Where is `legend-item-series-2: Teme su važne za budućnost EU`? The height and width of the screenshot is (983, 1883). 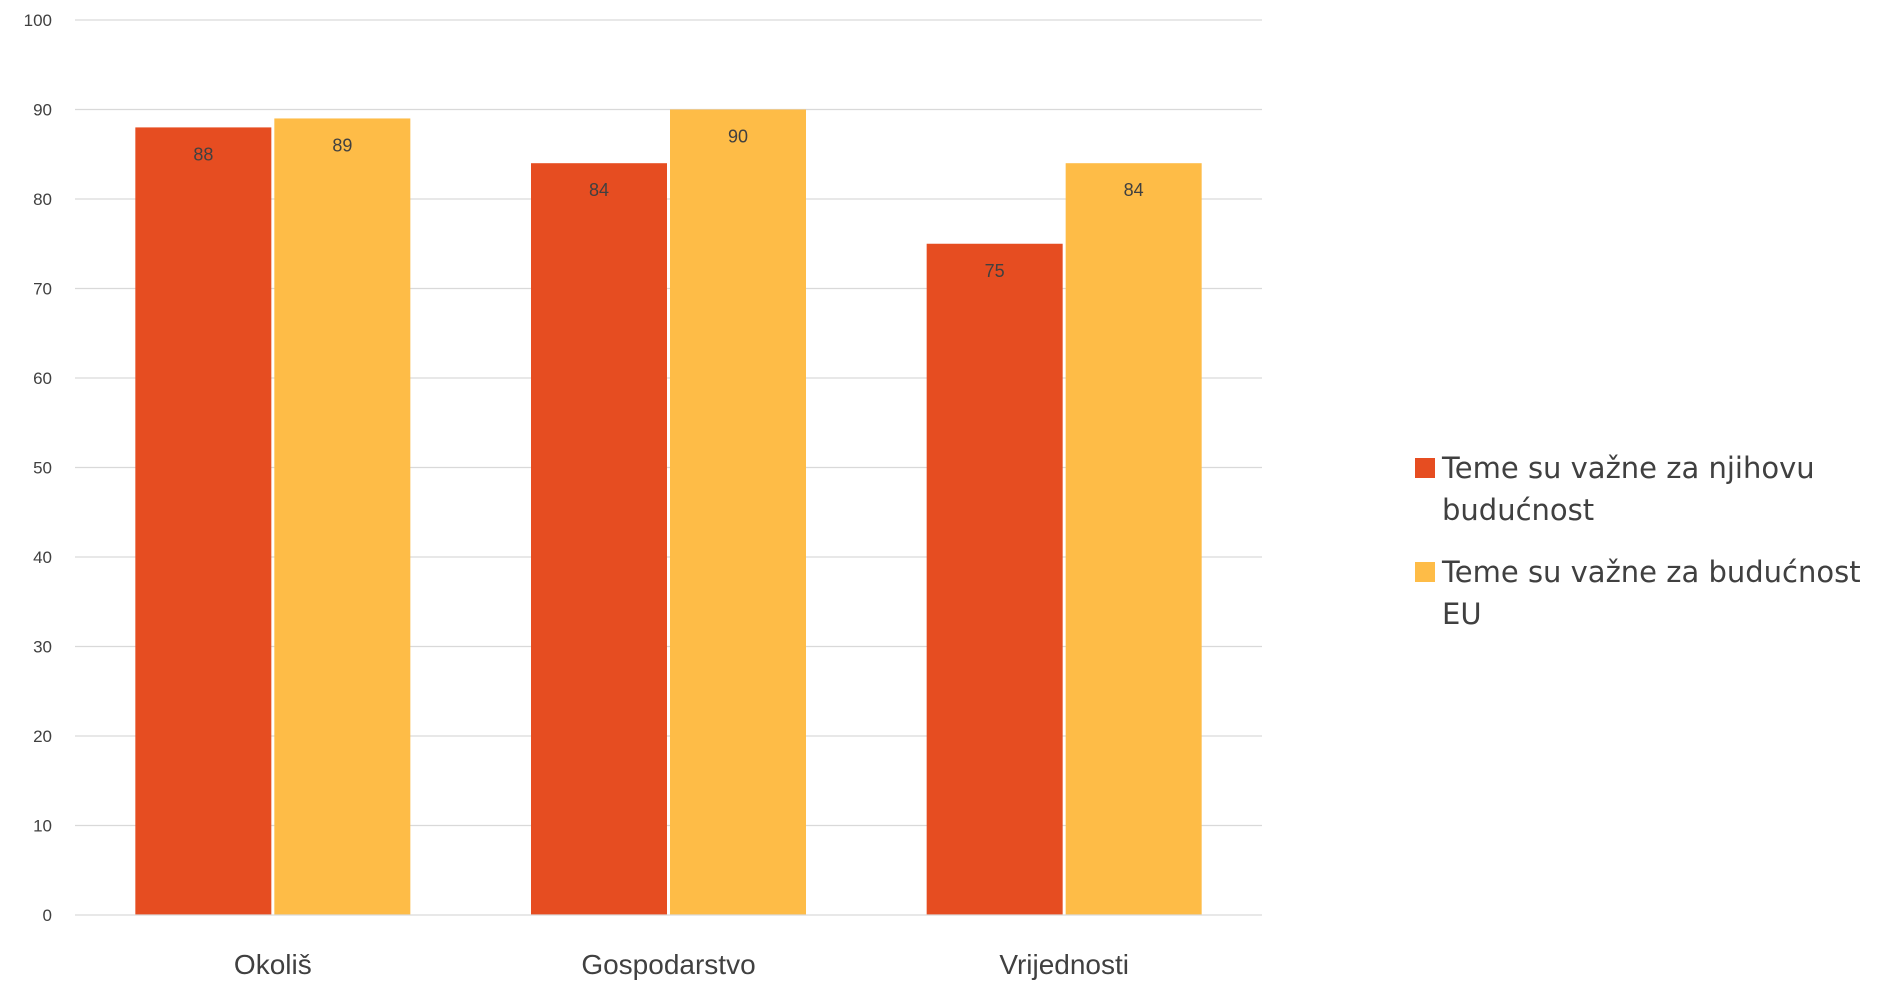
legend-item-series-2: Teme su važne za budućnost EU is located at coordinates (1647, 593).